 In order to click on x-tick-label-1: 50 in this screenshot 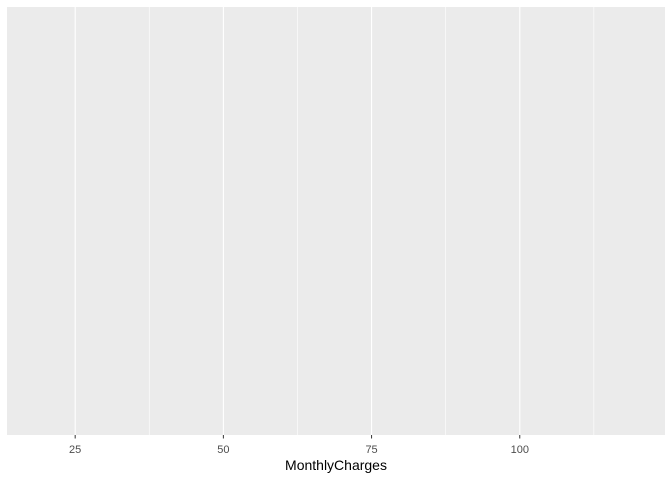, I will do `click(223, 450)`.